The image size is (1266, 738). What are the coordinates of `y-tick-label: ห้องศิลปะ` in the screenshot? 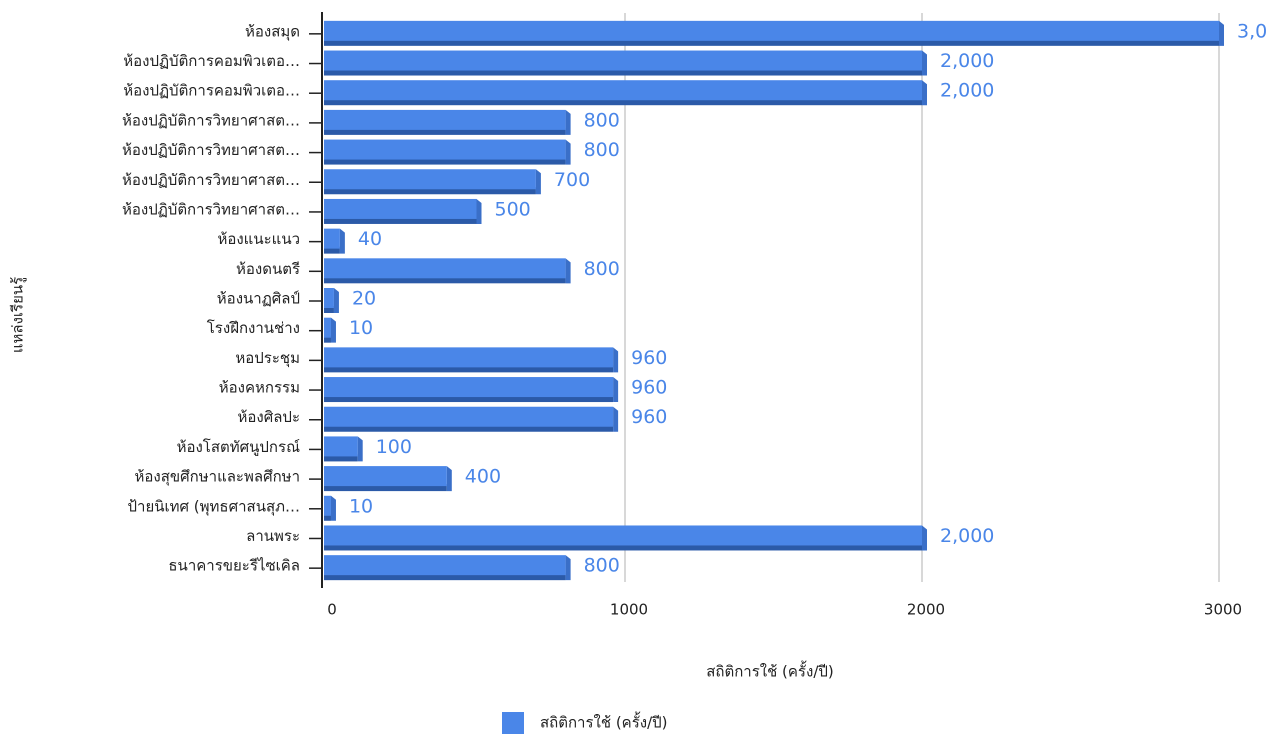 It's located at (268, 417).